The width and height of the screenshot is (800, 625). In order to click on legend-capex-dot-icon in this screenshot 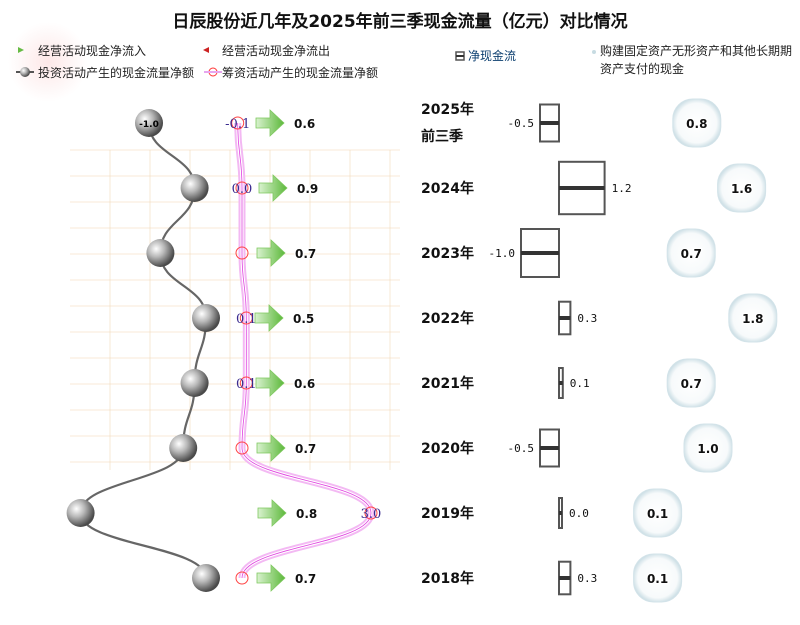, I will do `click(594, 52)`.